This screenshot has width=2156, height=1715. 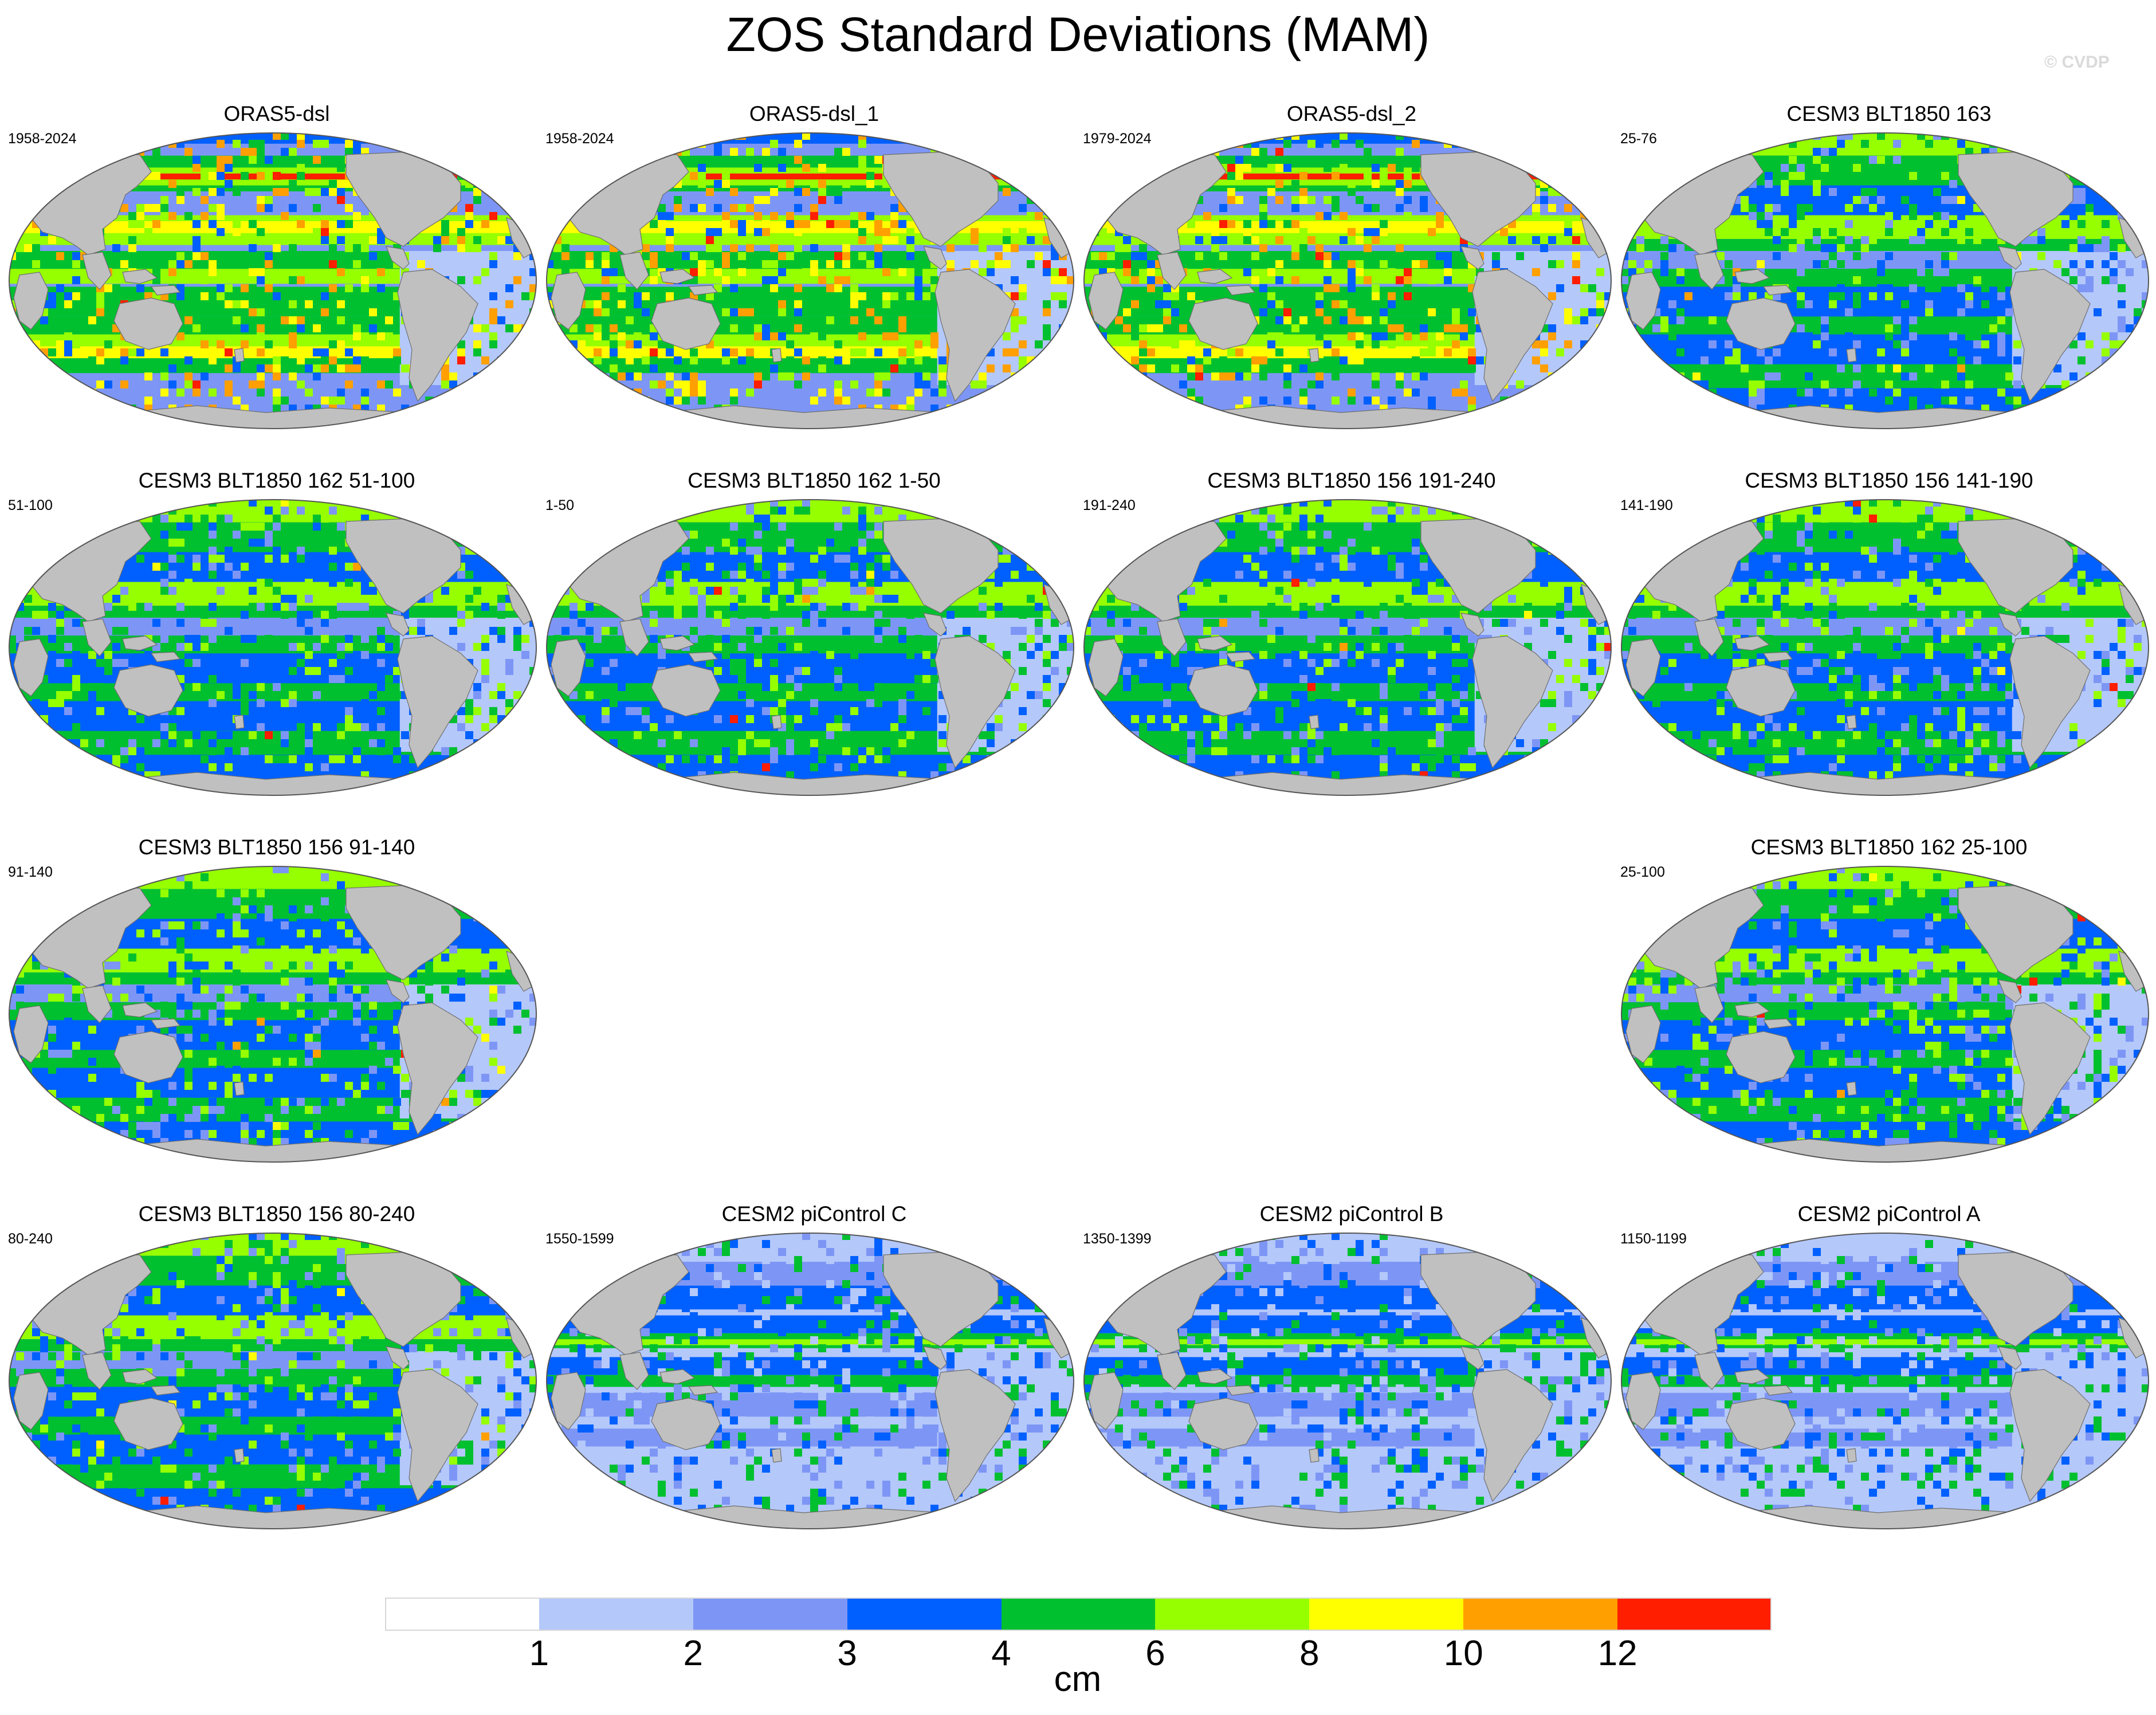 What do you see at coordinates (1117, 1239) in the screenshot?
I see `panel-year-range: 1350-1399` at bounding box center [1117, 1239].